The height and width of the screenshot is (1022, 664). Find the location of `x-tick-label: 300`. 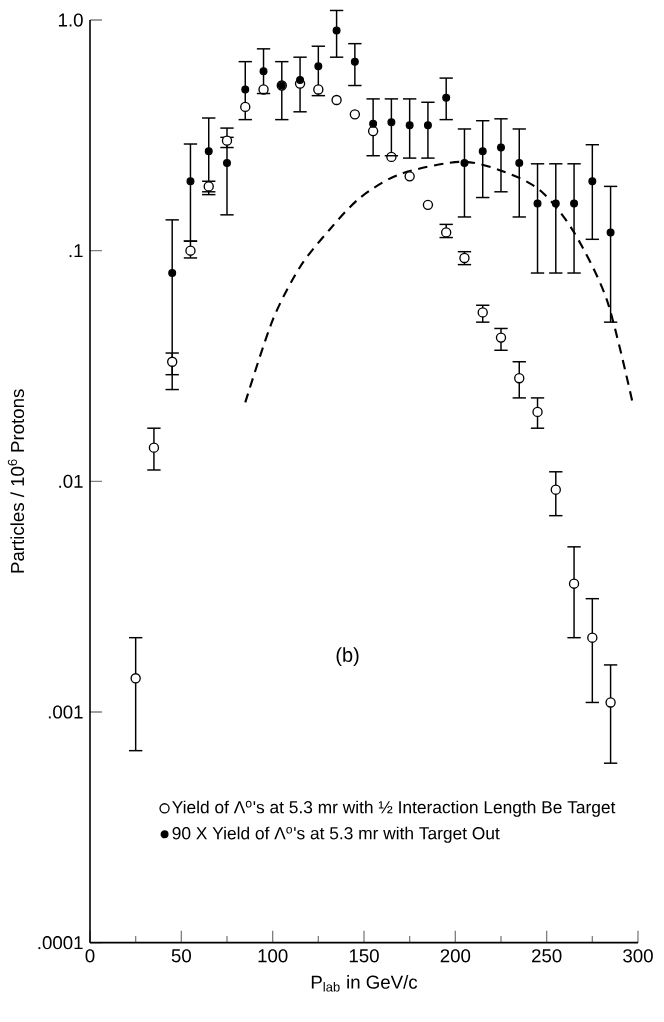

x-tick-label: 300 is located at coordinates (638, 956).